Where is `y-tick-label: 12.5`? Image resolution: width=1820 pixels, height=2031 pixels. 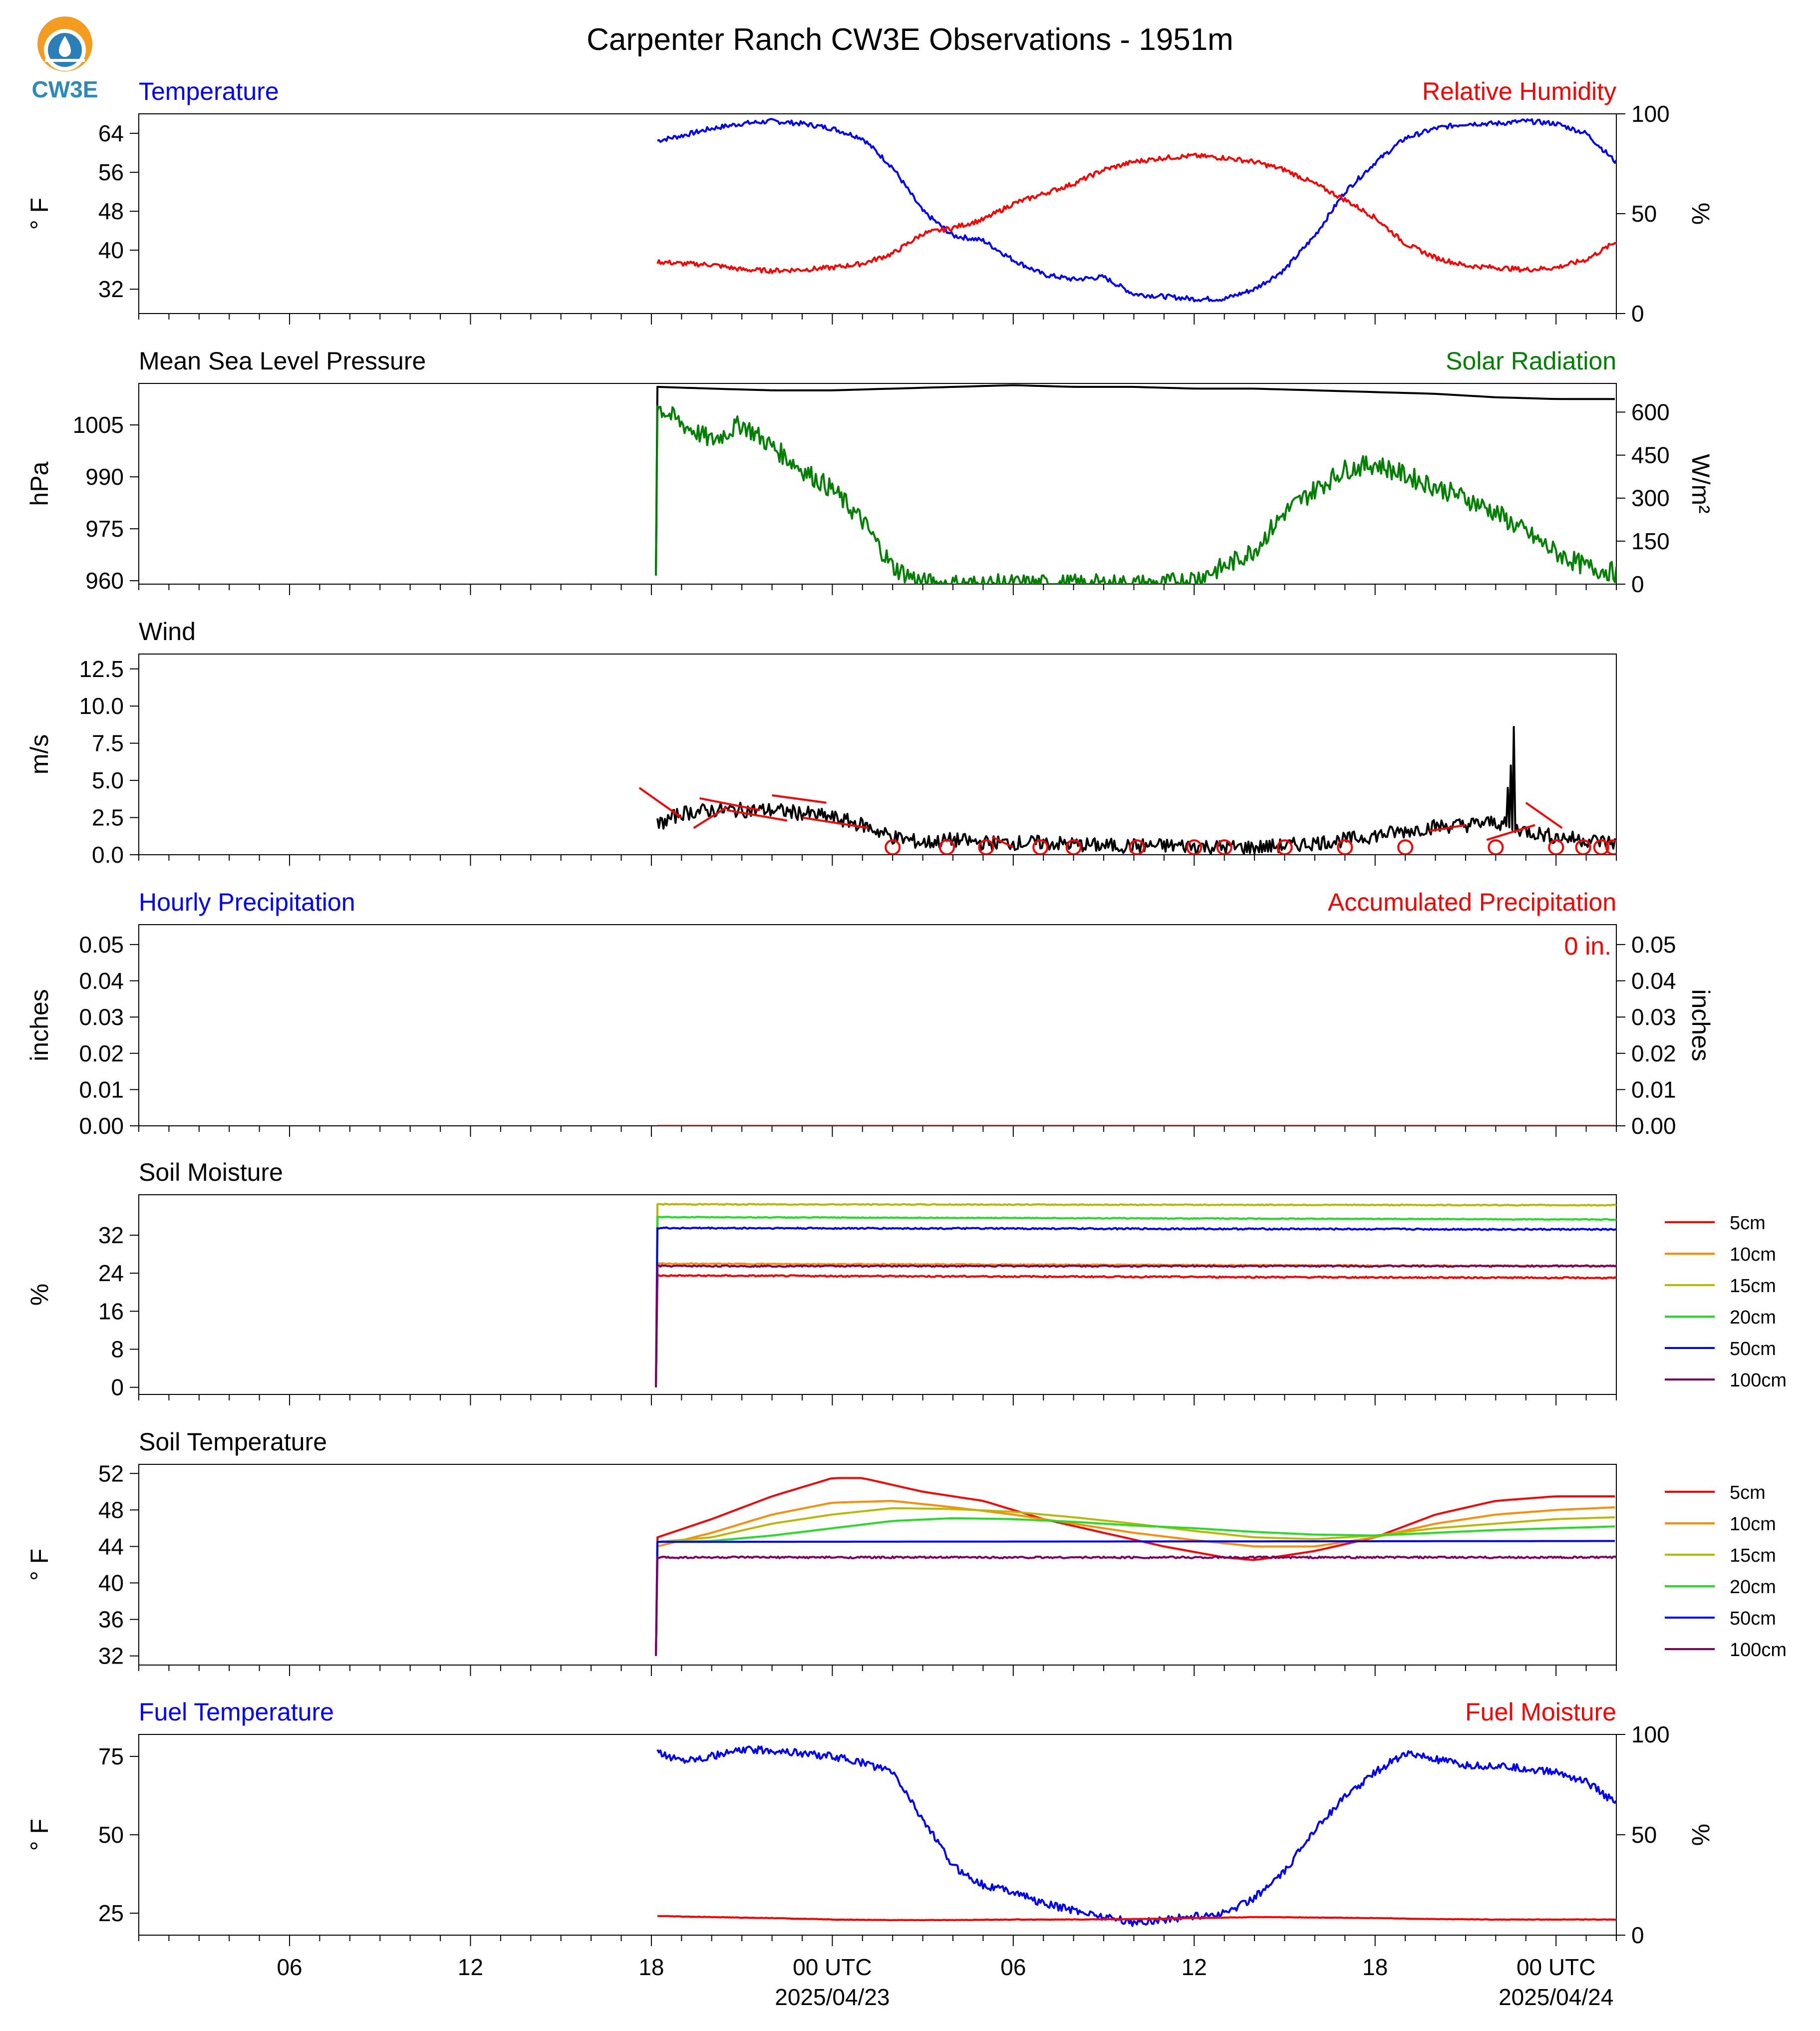
y-tick-label: 12.5 is located at coordinates (101, 669).